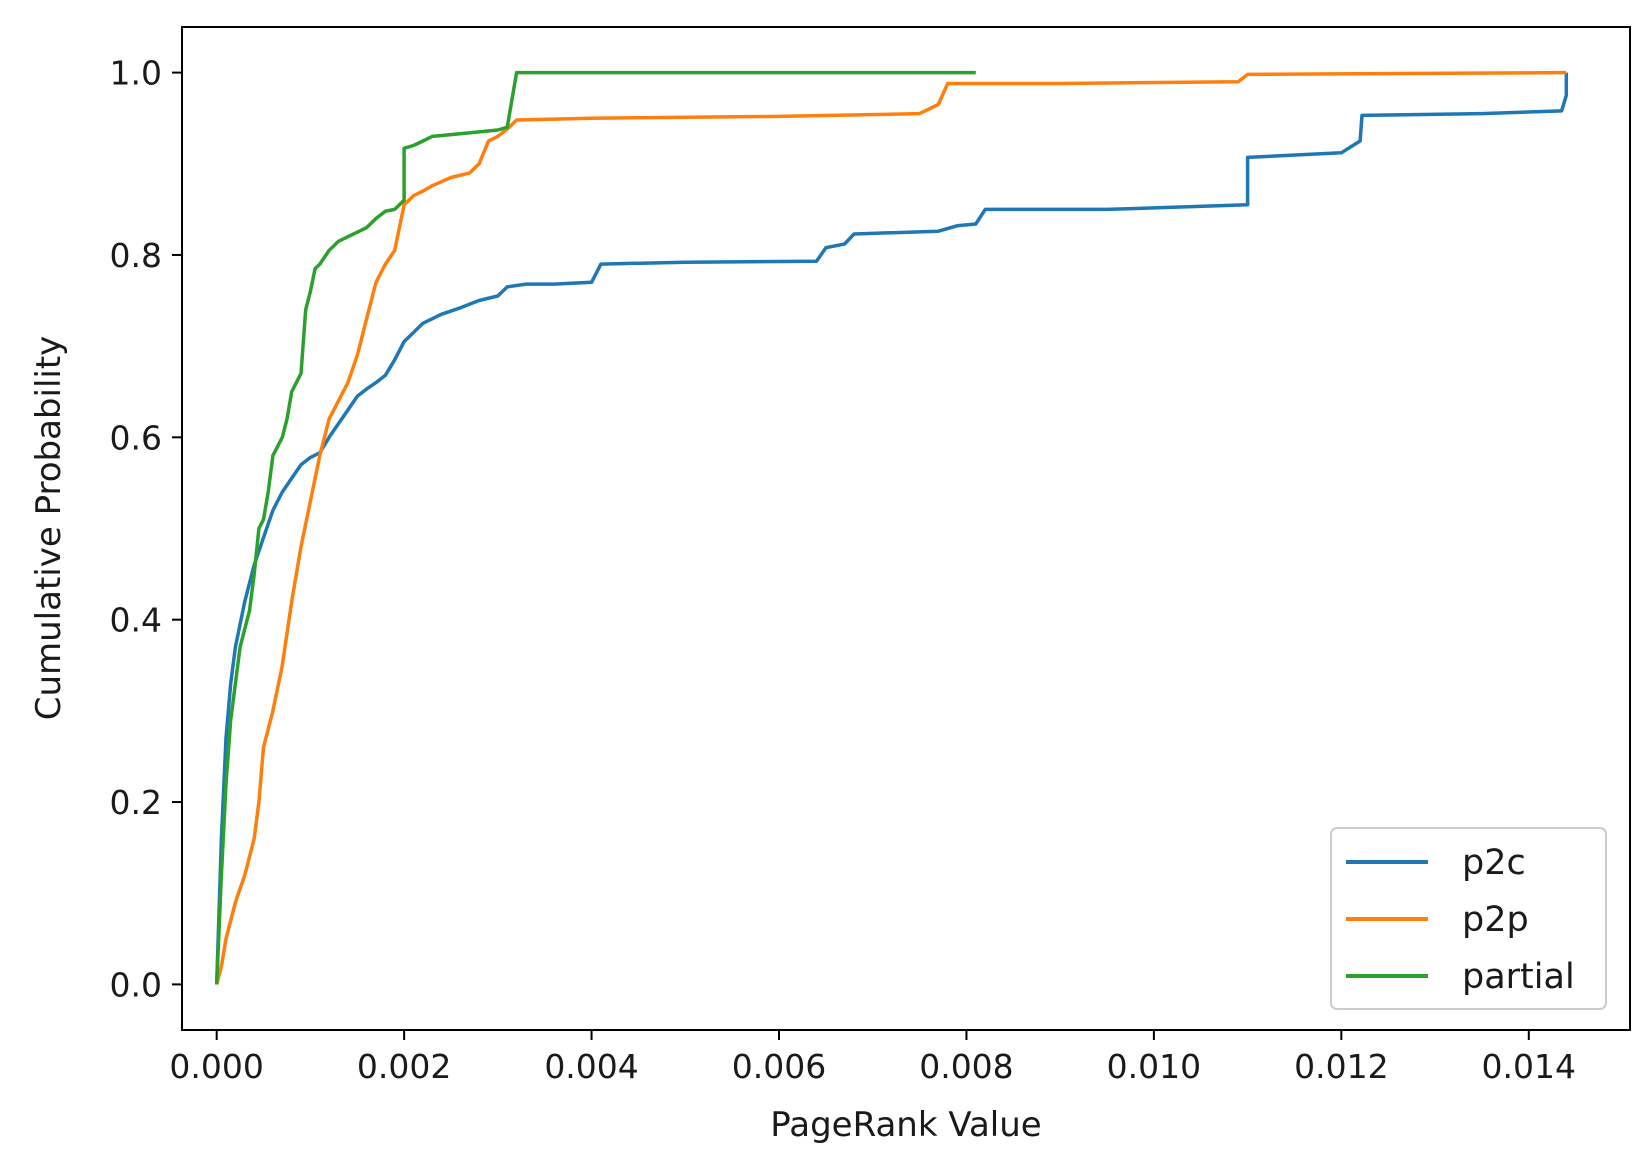  Describe the element at coordinates (136, 984) in the screenshot. I see `y-tick-label: 0.0` at that location.